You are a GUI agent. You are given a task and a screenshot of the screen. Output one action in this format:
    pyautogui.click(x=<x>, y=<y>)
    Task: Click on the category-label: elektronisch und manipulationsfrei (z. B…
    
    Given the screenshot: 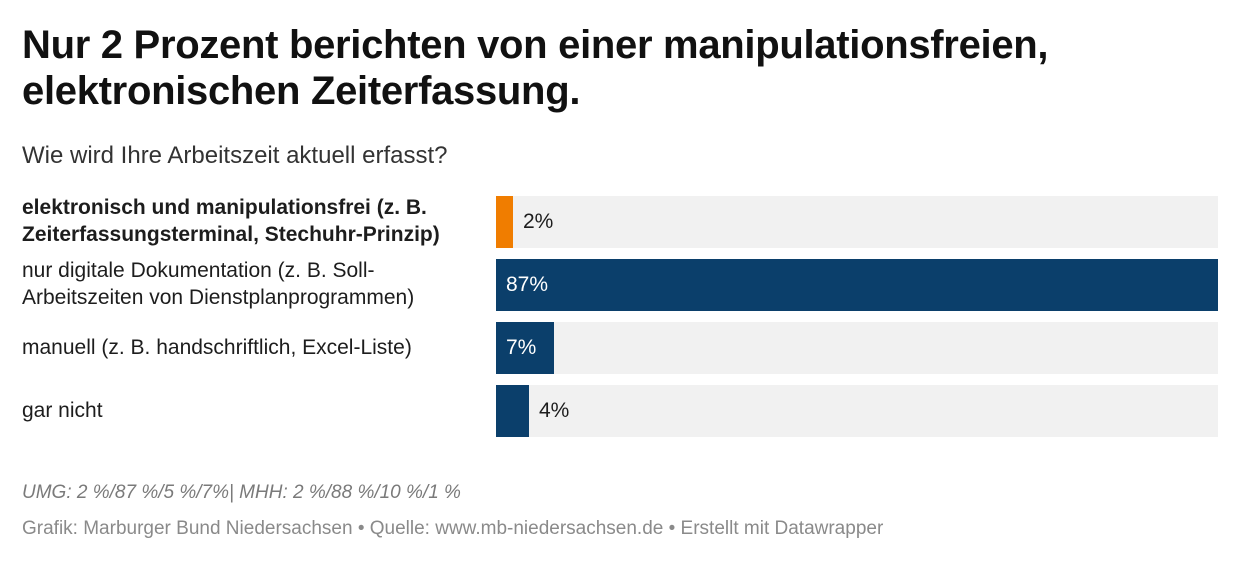 What is the action you would take?
    pyautogui.click(x=231, y=221)
    